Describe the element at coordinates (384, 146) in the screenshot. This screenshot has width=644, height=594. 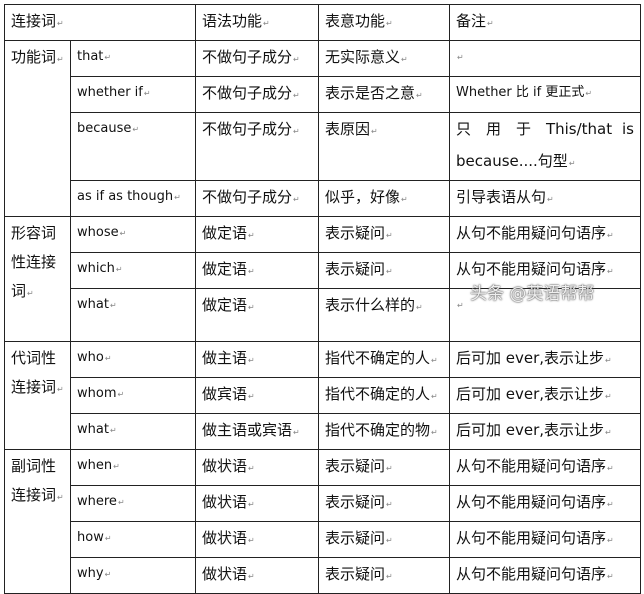
I see `meaning-cell: 表原因` at that location.